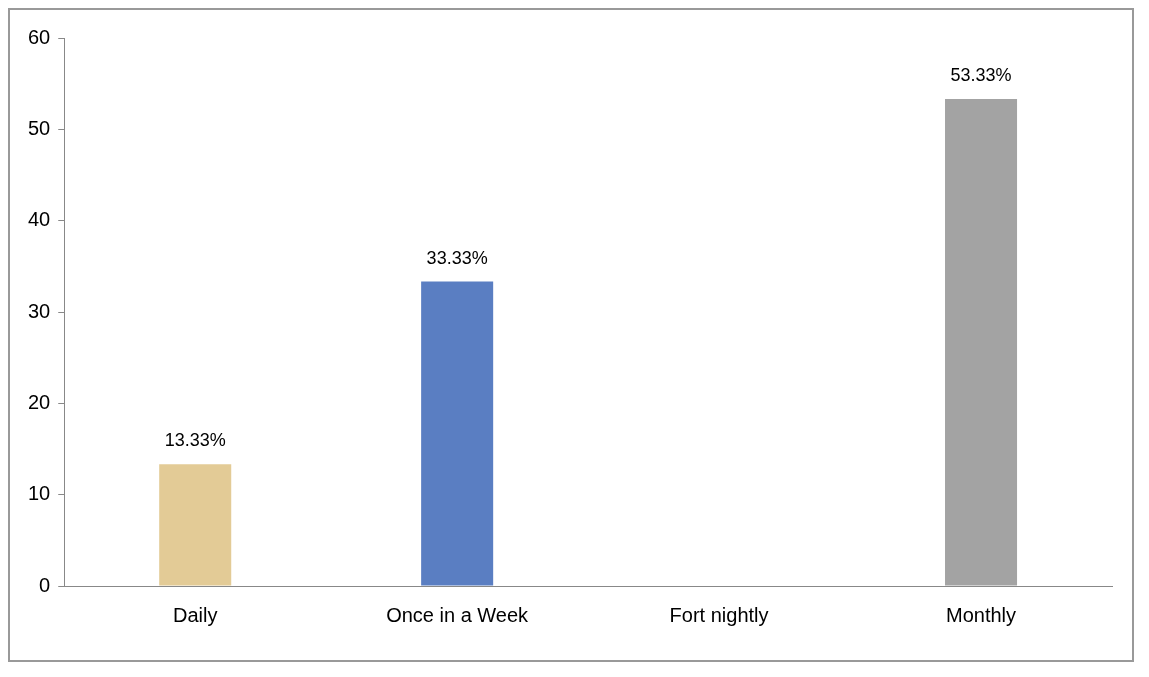 The width and height of the screenshot is (1149, 677). Describe the element at coordinates (39, 401) in the screenshot. I see `y-tick-label: 20` at that location.